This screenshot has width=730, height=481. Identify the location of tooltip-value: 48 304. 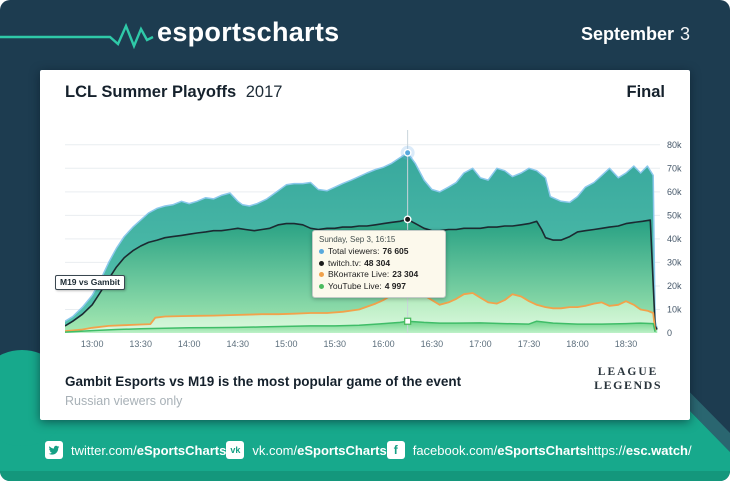
(377, 262).